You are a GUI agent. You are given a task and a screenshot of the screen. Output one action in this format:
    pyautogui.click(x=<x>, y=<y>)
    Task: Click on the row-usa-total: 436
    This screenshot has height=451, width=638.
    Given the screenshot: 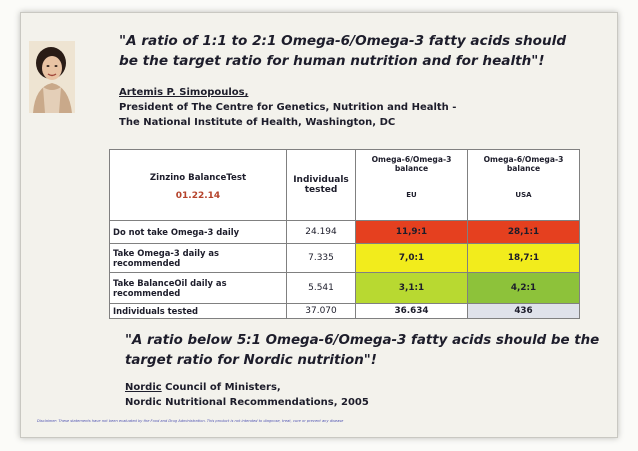 What is the action you would take?
    pyautogui.click(x=523, y=311)
    